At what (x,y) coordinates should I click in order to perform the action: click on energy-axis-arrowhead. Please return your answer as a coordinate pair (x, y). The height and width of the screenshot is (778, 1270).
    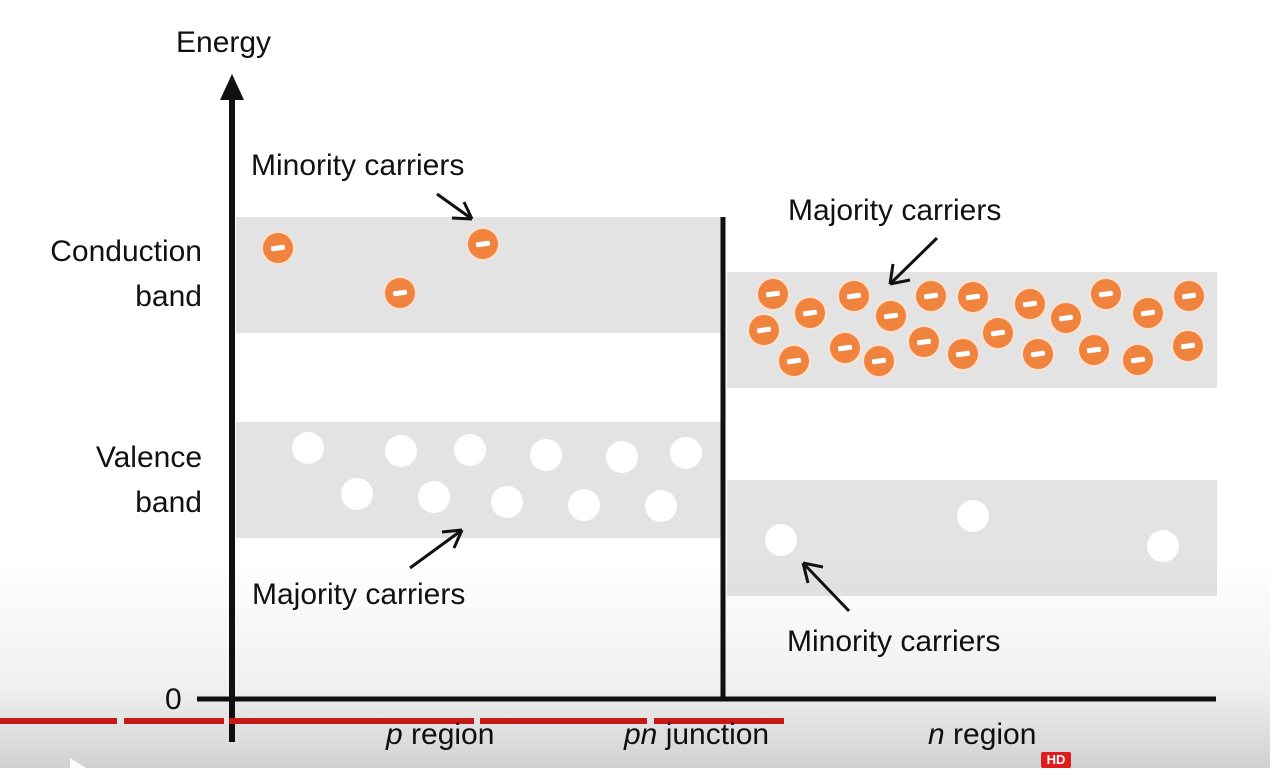
    Looking at the image, I should click on (232, 87).